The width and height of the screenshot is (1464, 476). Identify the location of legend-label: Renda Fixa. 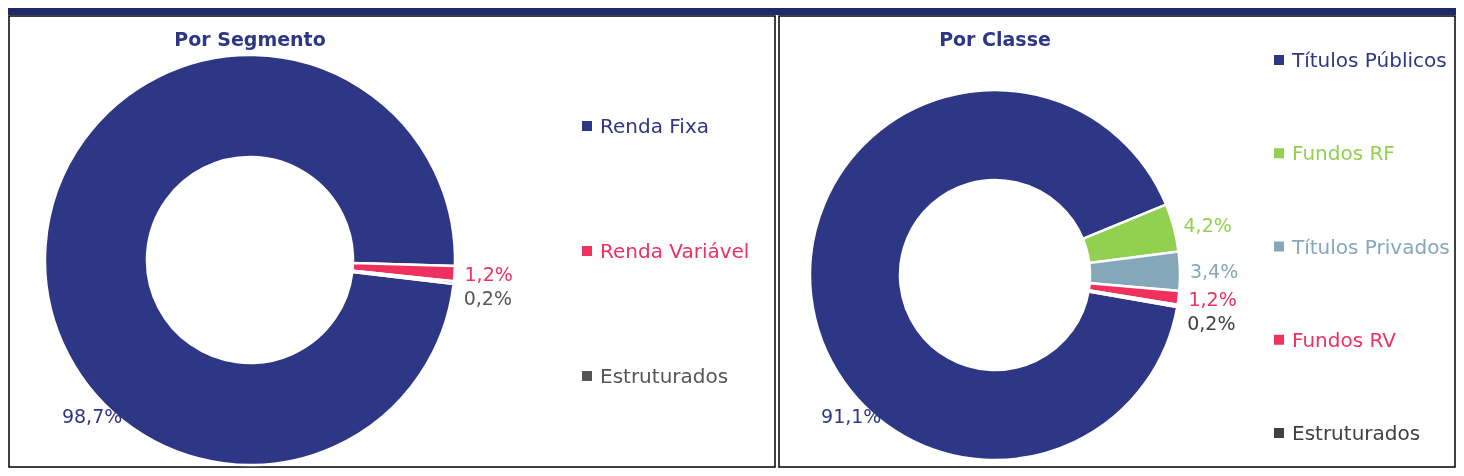
(654, 126).